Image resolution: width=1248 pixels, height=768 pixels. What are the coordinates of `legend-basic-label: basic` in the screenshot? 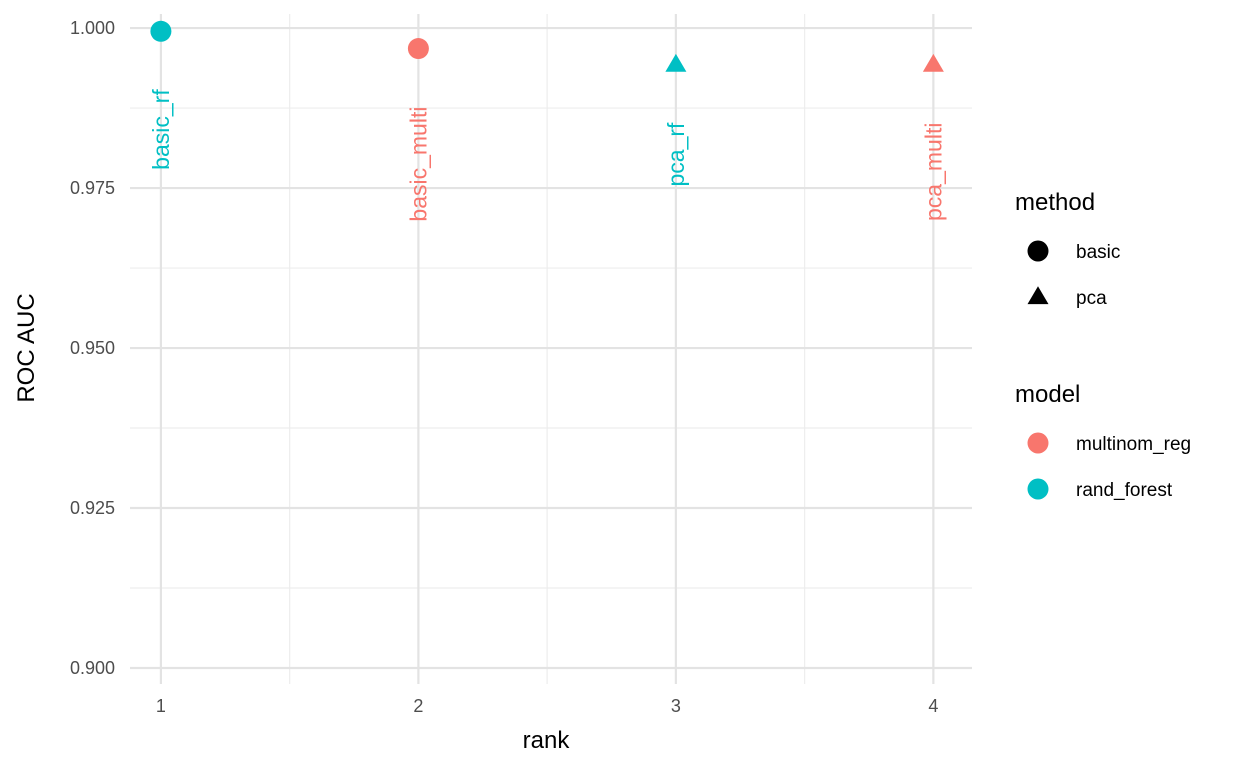 It's located at (1098, 252).